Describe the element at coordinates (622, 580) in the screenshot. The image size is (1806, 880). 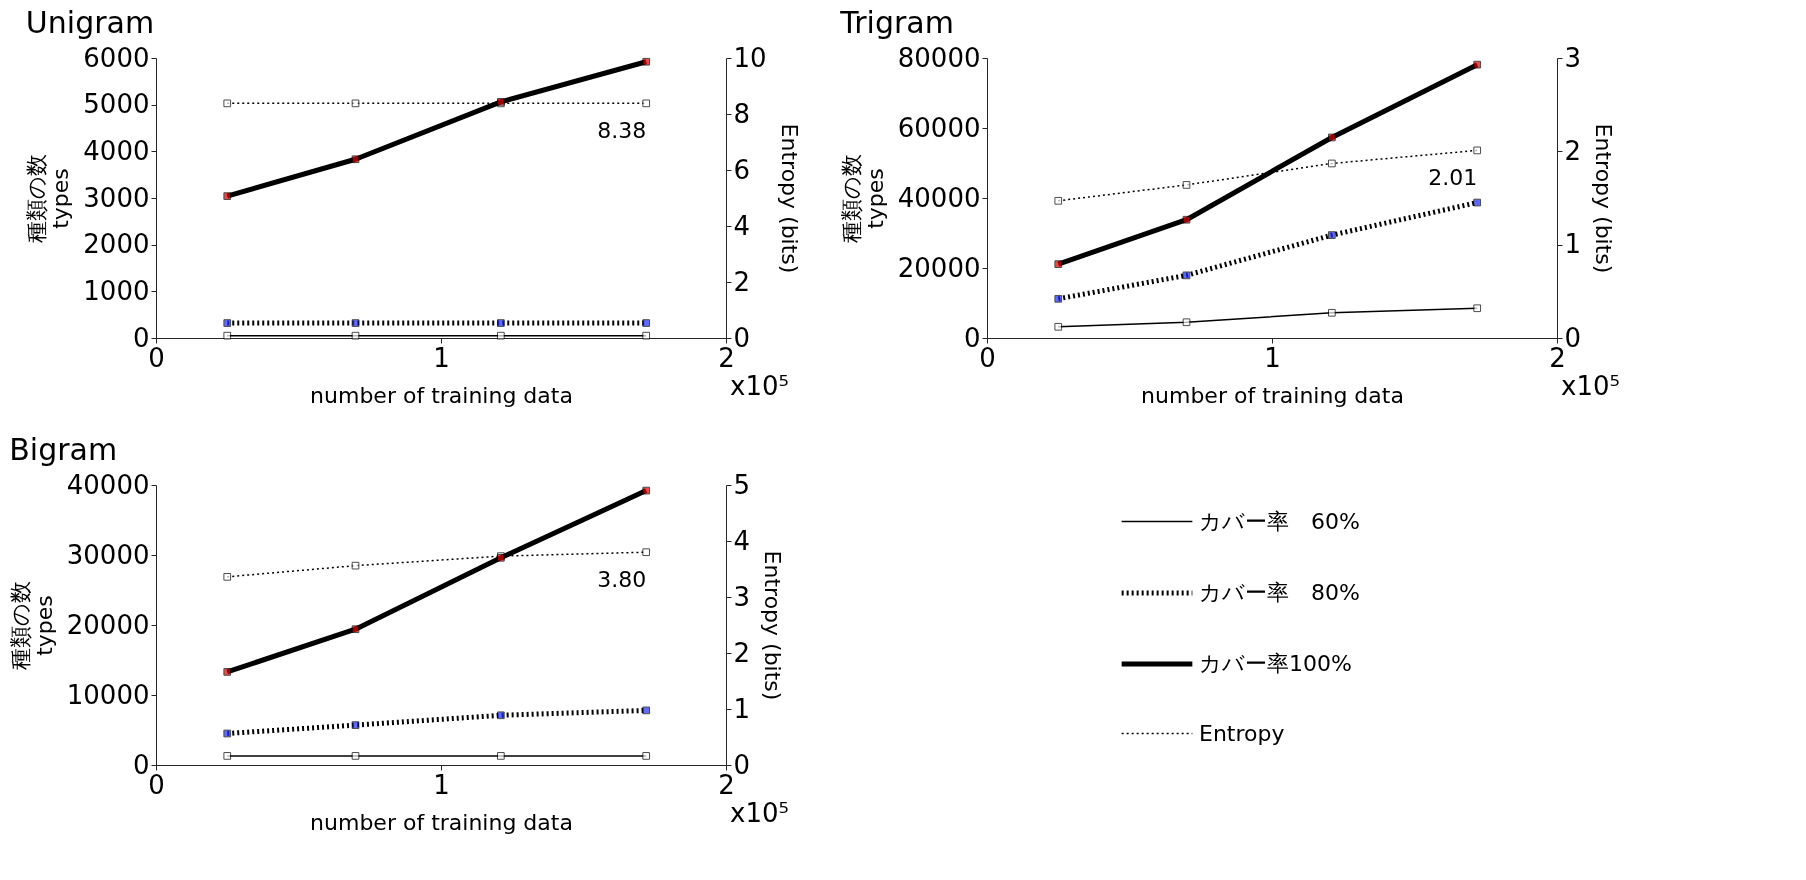
I see `data-label: 3.80` at that location.